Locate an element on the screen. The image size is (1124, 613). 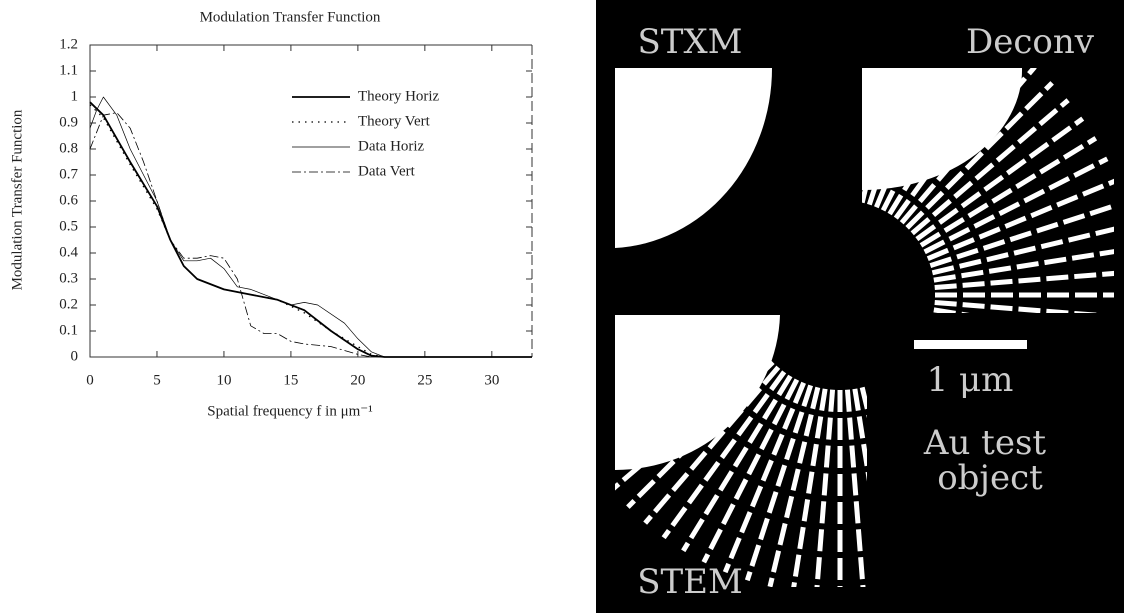
legend-label: Data Vert is located at coordinates (387, 171).